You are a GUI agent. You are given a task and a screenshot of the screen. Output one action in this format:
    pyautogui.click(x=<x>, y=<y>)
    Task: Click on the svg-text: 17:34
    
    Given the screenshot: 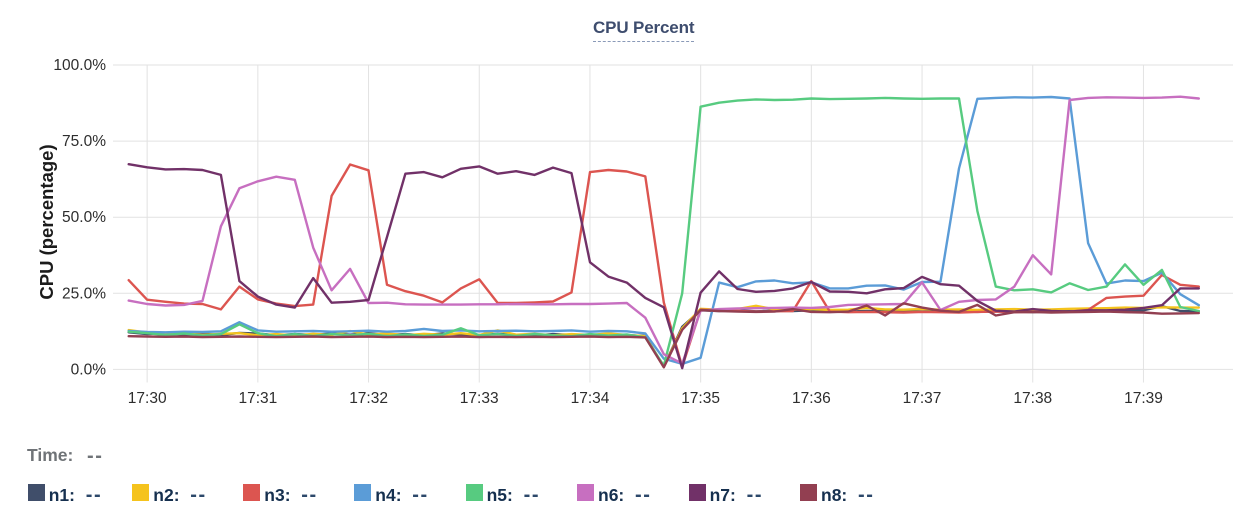 What is the action you would take?
    pyautogui.click(x=590, y=398)
    